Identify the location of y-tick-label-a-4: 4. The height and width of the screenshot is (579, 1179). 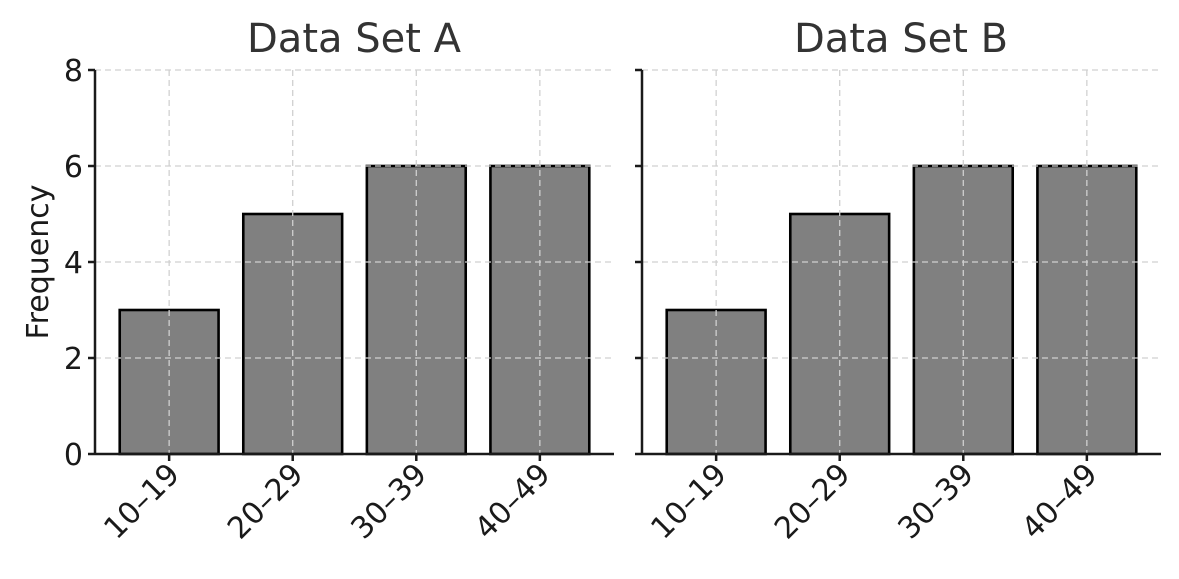
(73, 263).